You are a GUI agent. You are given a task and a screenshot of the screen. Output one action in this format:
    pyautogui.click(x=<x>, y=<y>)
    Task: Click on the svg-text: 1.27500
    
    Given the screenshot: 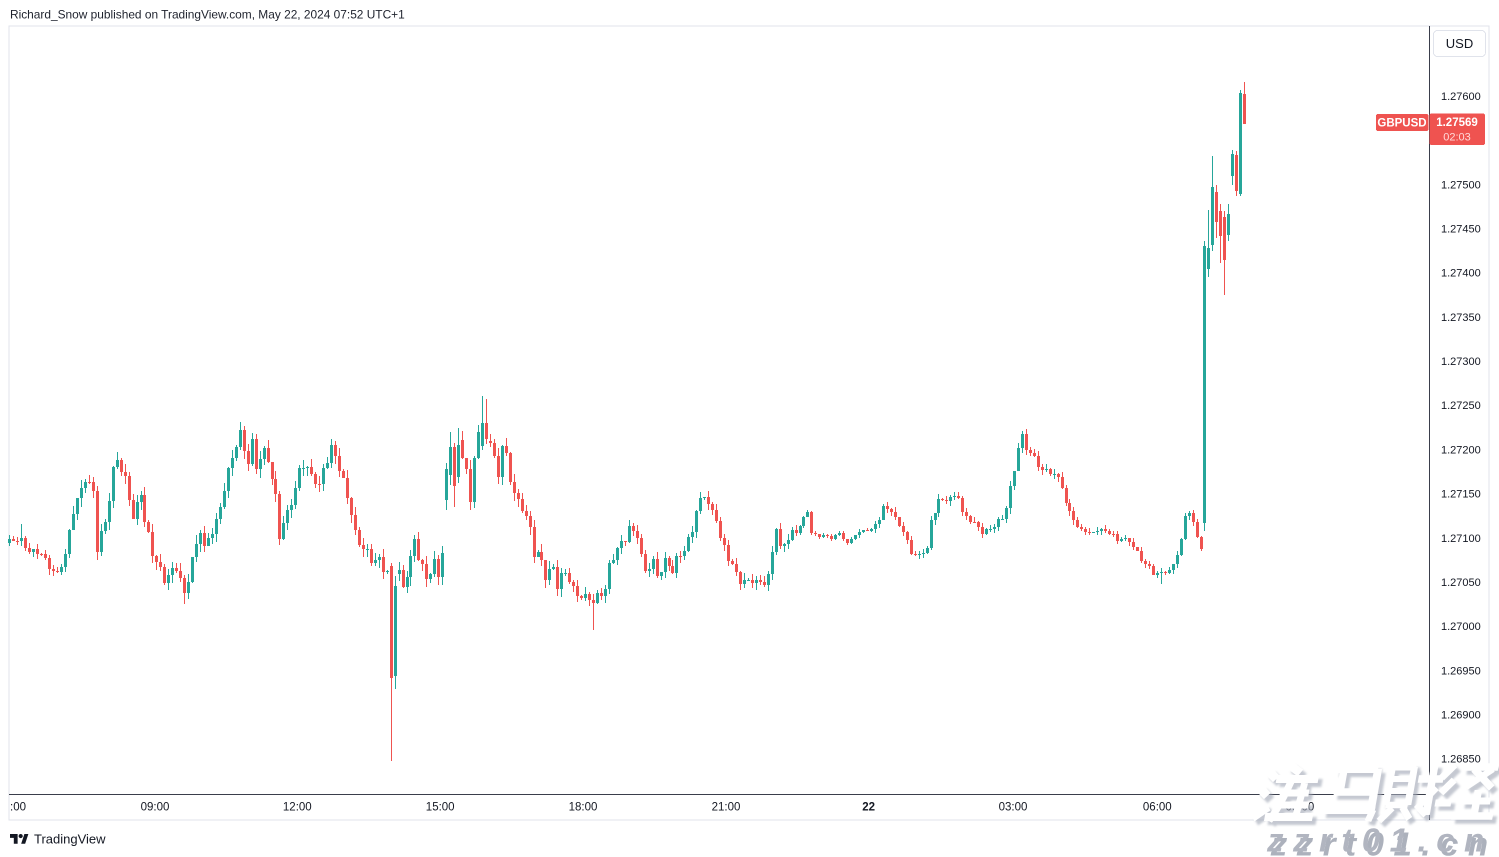 What is the action you would take?
    pyautogui.click(x=1461, y=185)
    